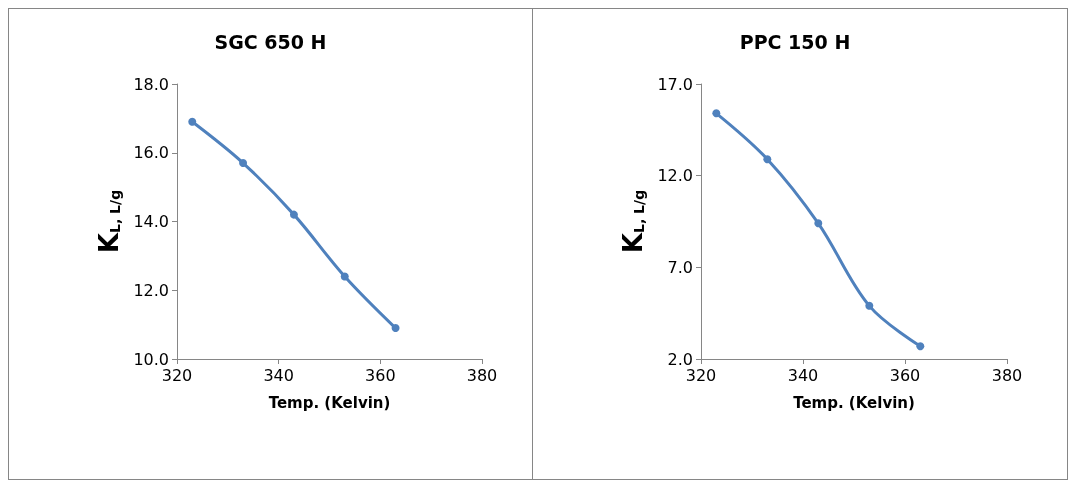  I want to click on chart-title: PPC 150 H, so click(795, 41).